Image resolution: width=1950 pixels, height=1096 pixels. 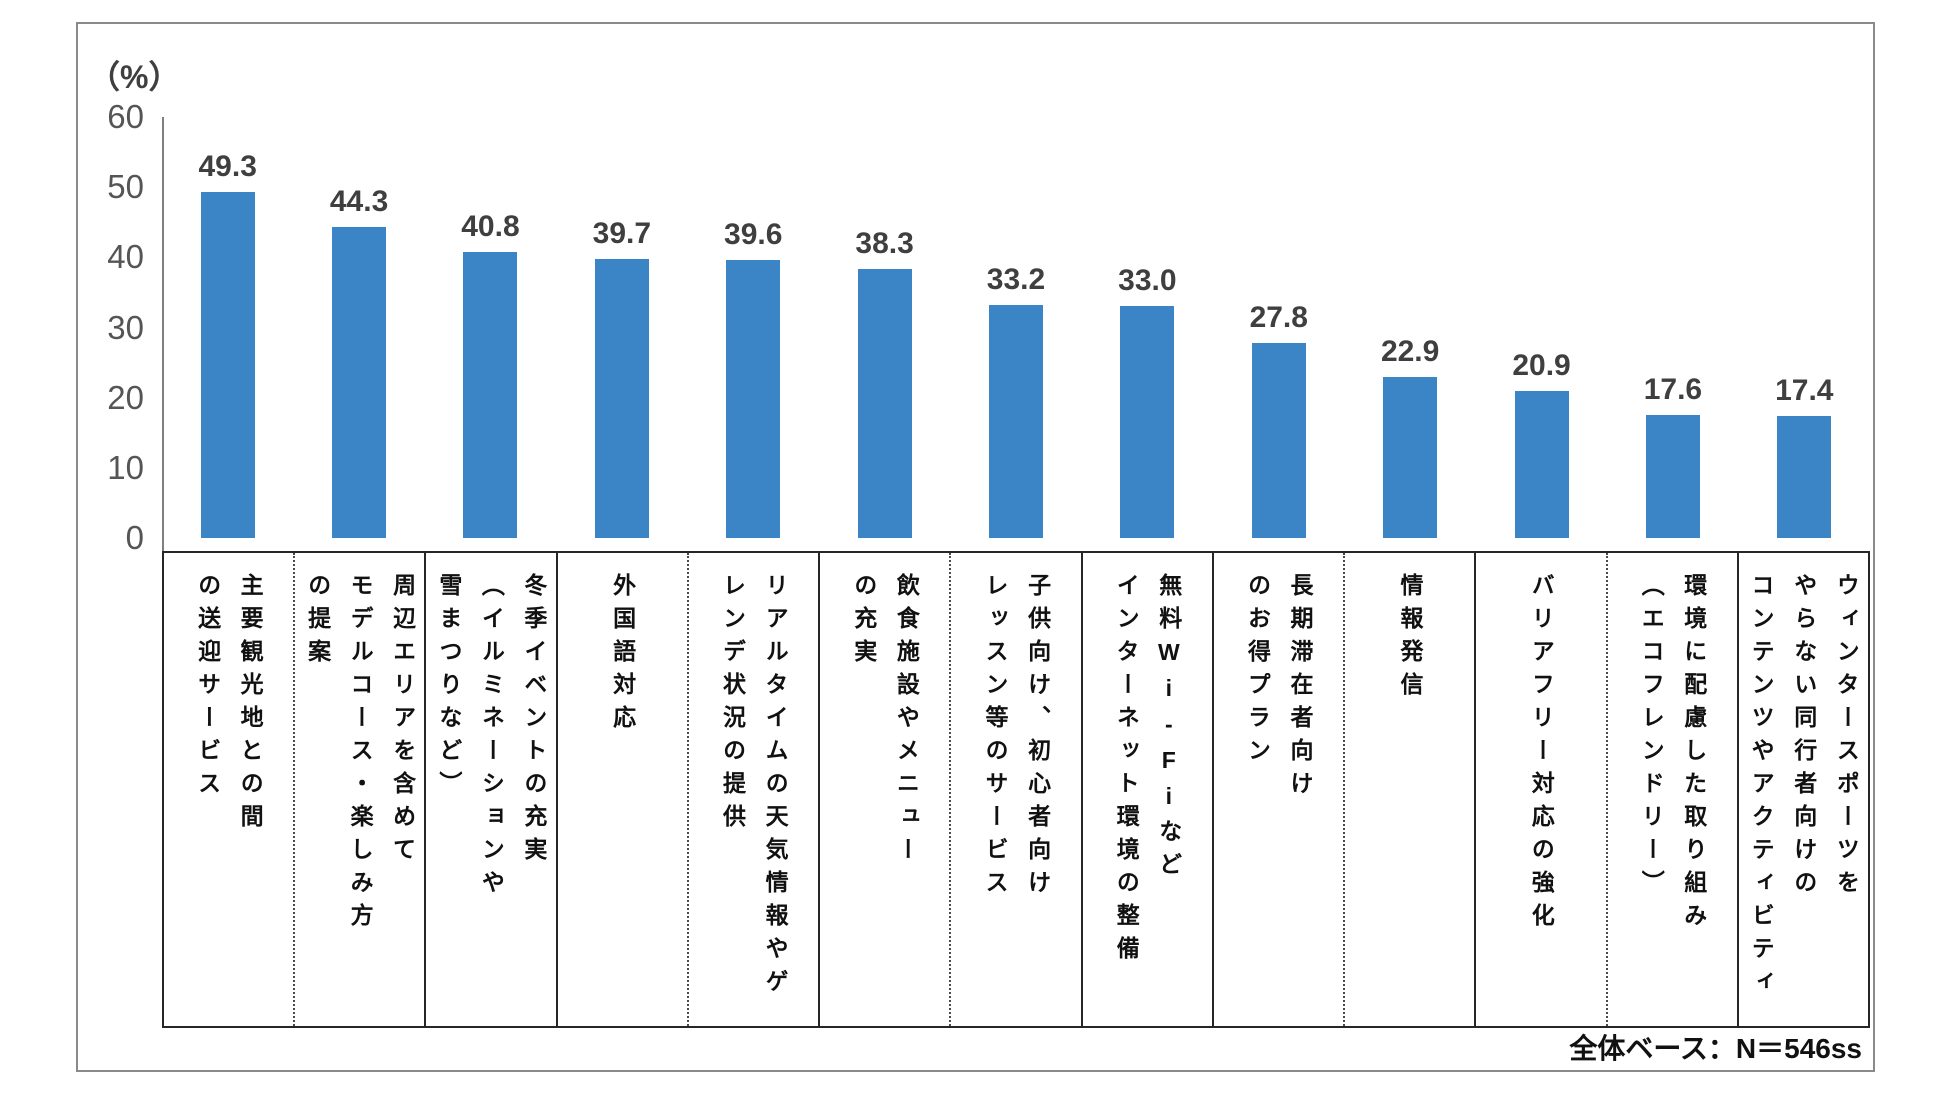 I want to click on category-label: 冬季イベントの充実 （イルミネーションや 雪まつりなど）, so click(x=491, y=738).